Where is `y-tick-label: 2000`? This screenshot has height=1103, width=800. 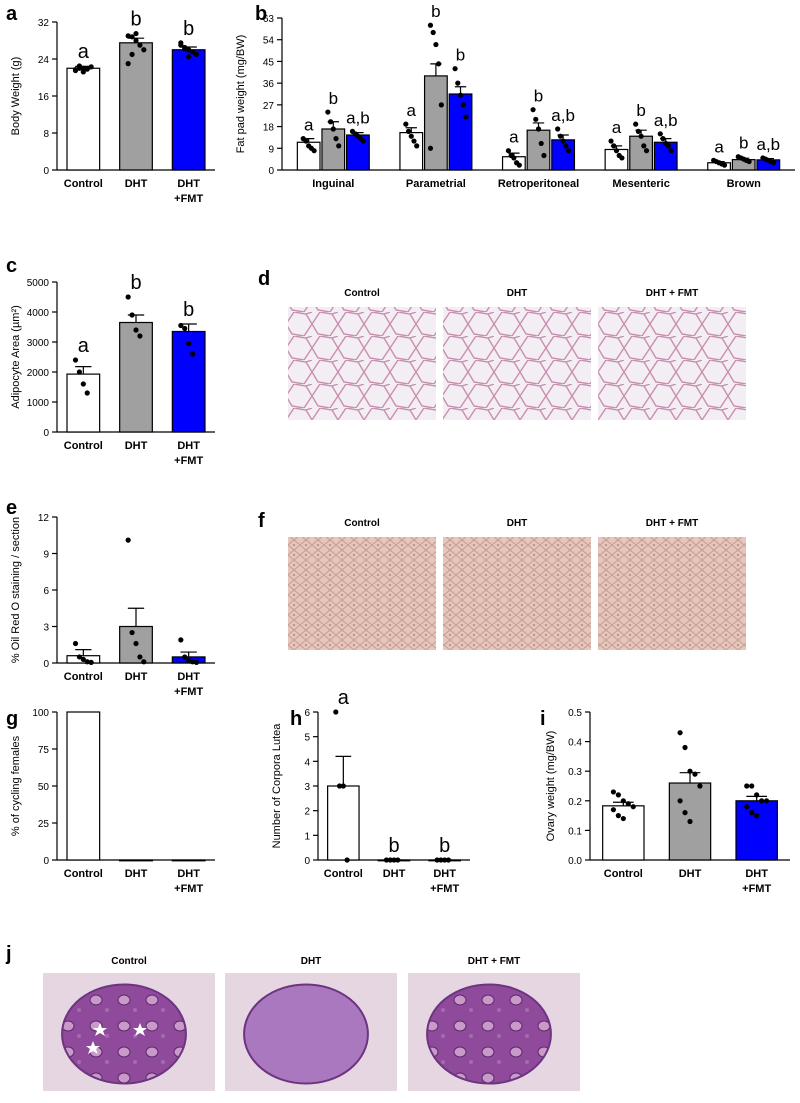 y-tick-label: 2000 is located at coordinates (38, 373).